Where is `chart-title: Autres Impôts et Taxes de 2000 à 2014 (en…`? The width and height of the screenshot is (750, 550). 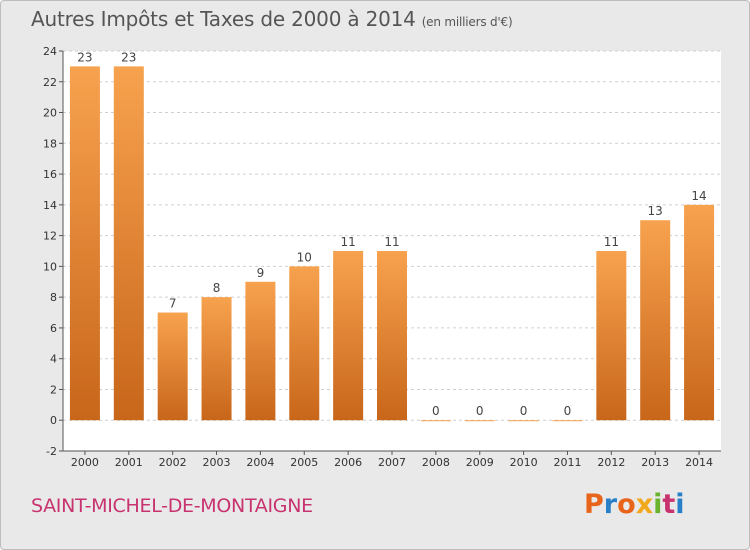
chart-title: Autres Impôts et Taxes de 2000 à 2014 (en… is located at coordinates (272, 19).